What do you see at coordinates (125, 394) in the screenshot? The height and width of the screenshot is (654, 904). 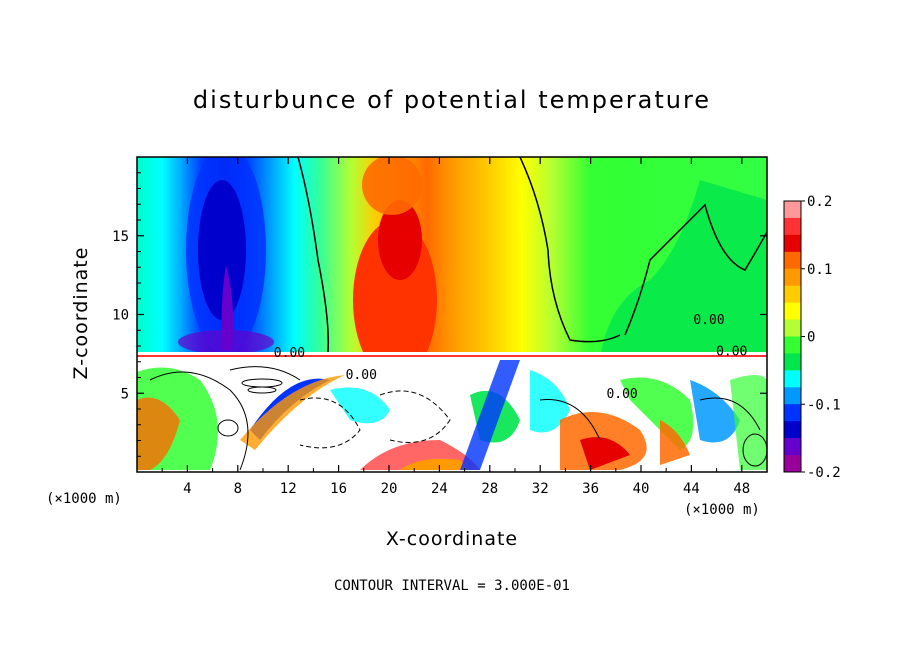 I see `y-tick-label: 5` at bounding box center [125, 394].